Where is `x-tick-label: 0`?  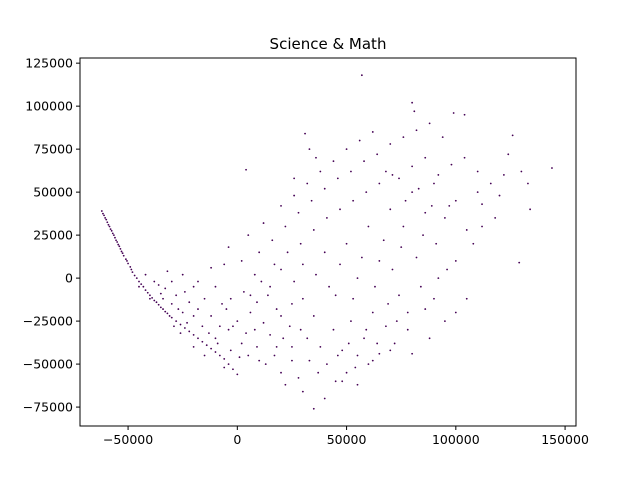
x-tick-label: 0 is located at coordinates (237, 439).